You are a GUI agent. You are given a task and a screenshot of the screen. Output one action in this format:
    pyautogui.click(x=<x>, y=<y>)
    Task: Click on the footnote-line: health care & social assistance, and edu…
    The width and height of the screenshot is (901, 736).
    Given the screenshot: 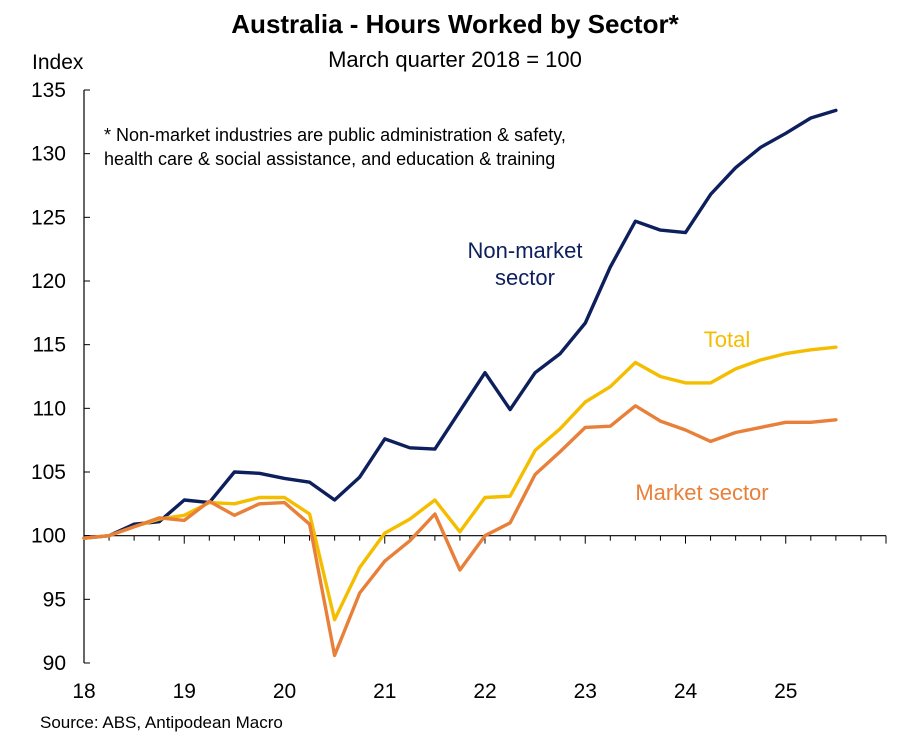 What is the action you would take?
    pyautogui.click(x=329, y=159)
    